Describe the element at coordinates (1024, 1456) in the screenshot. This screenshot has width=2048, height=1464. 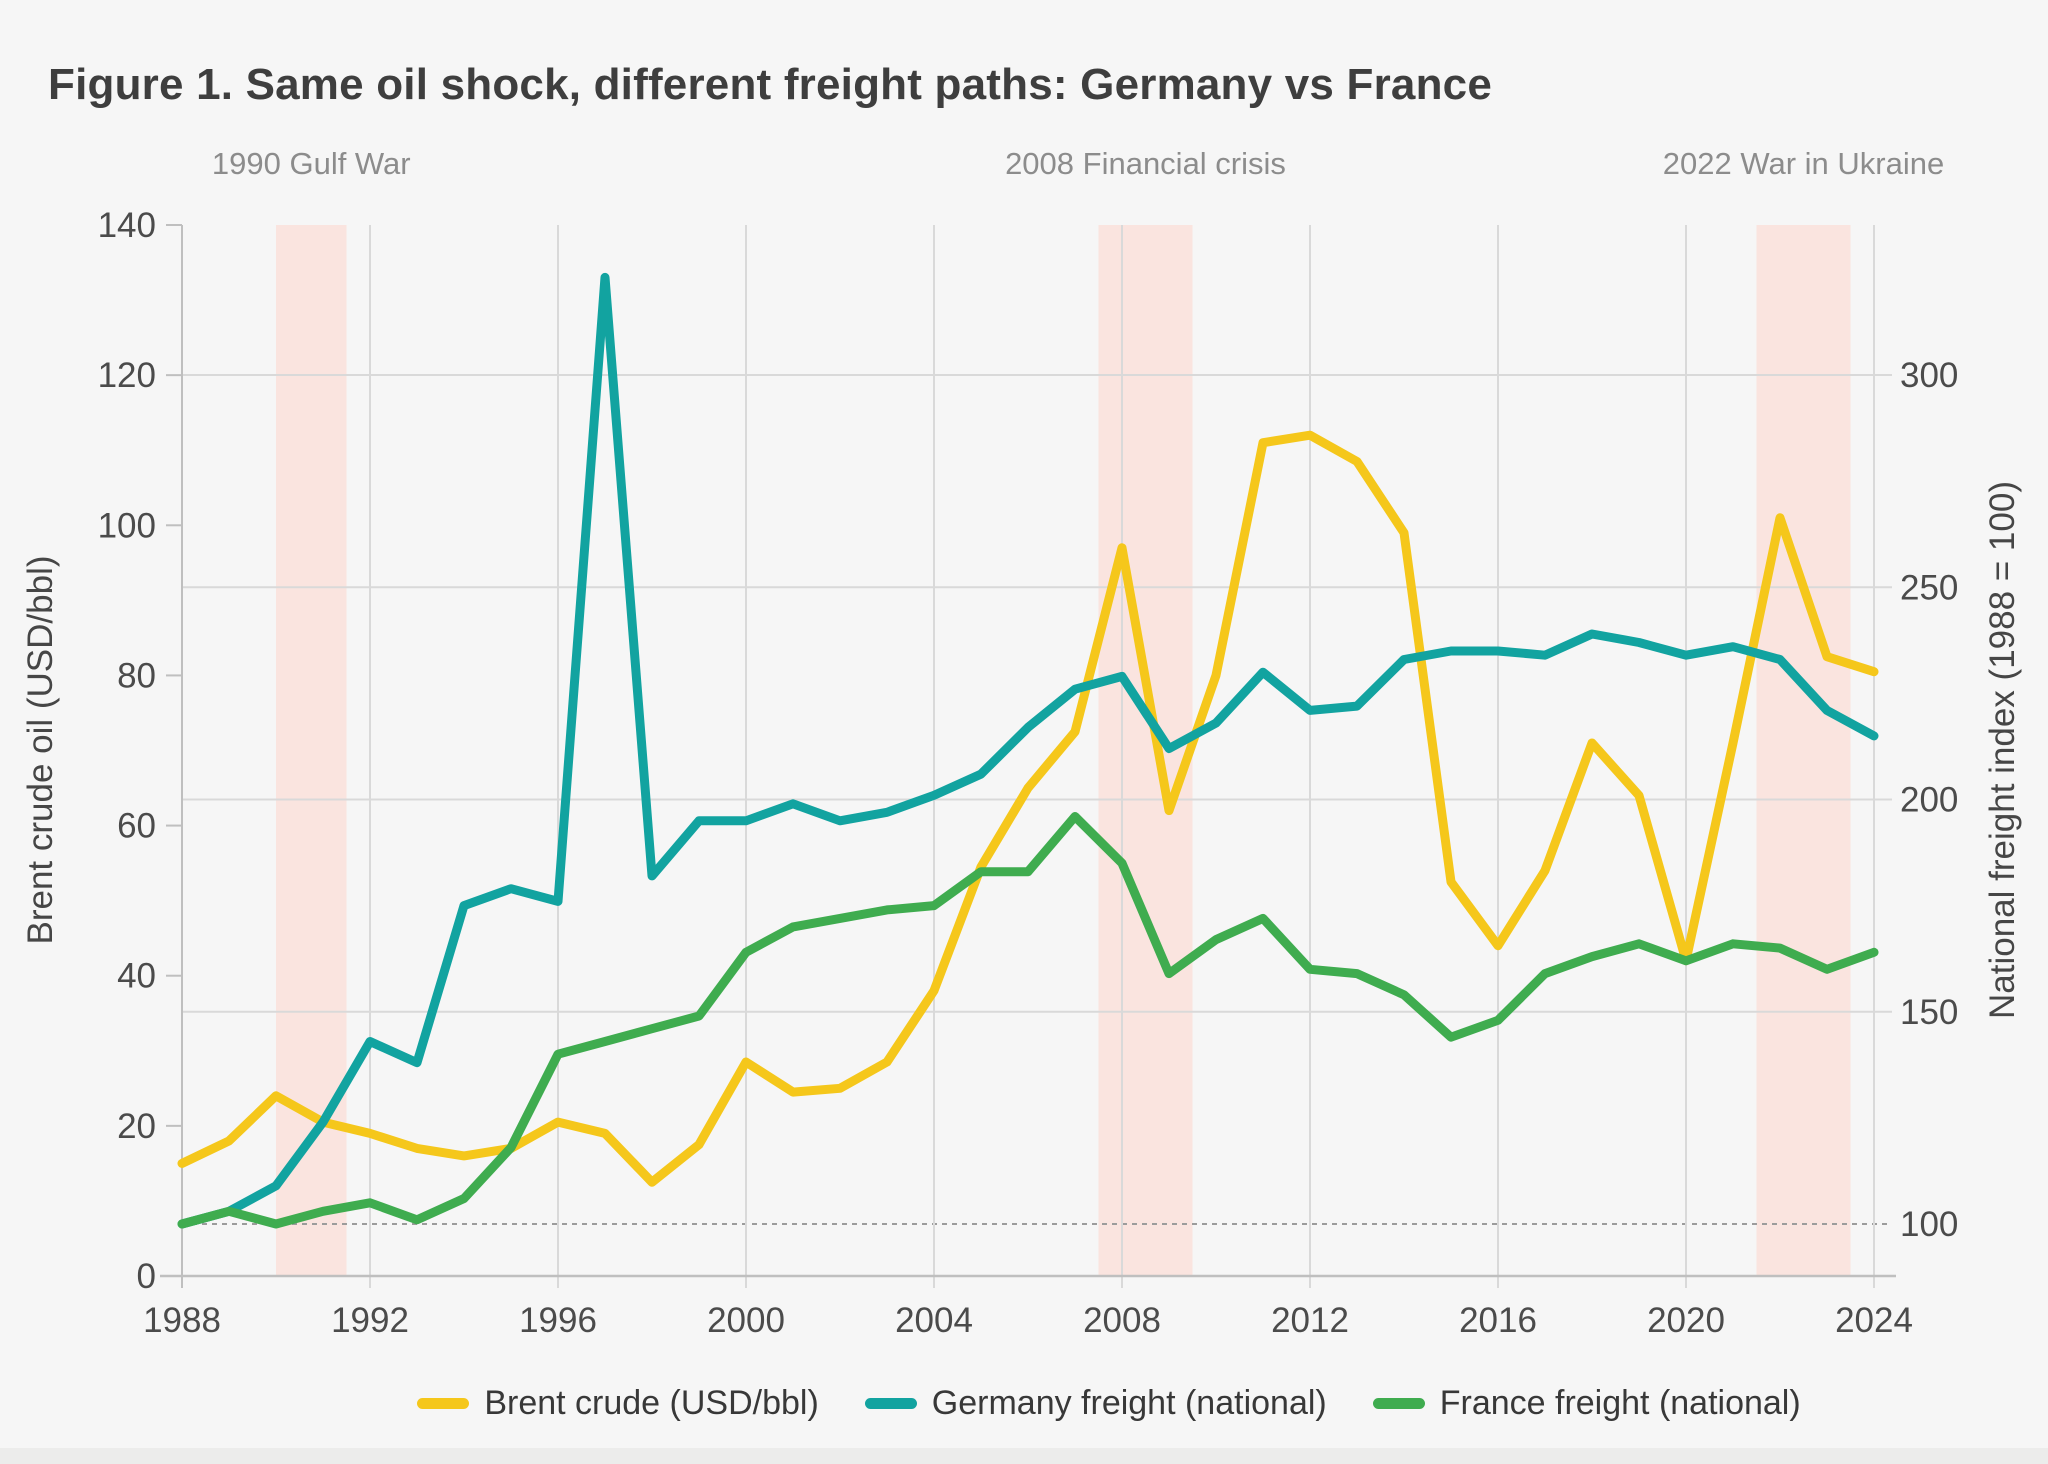
I see `bottom-strip` at that location.